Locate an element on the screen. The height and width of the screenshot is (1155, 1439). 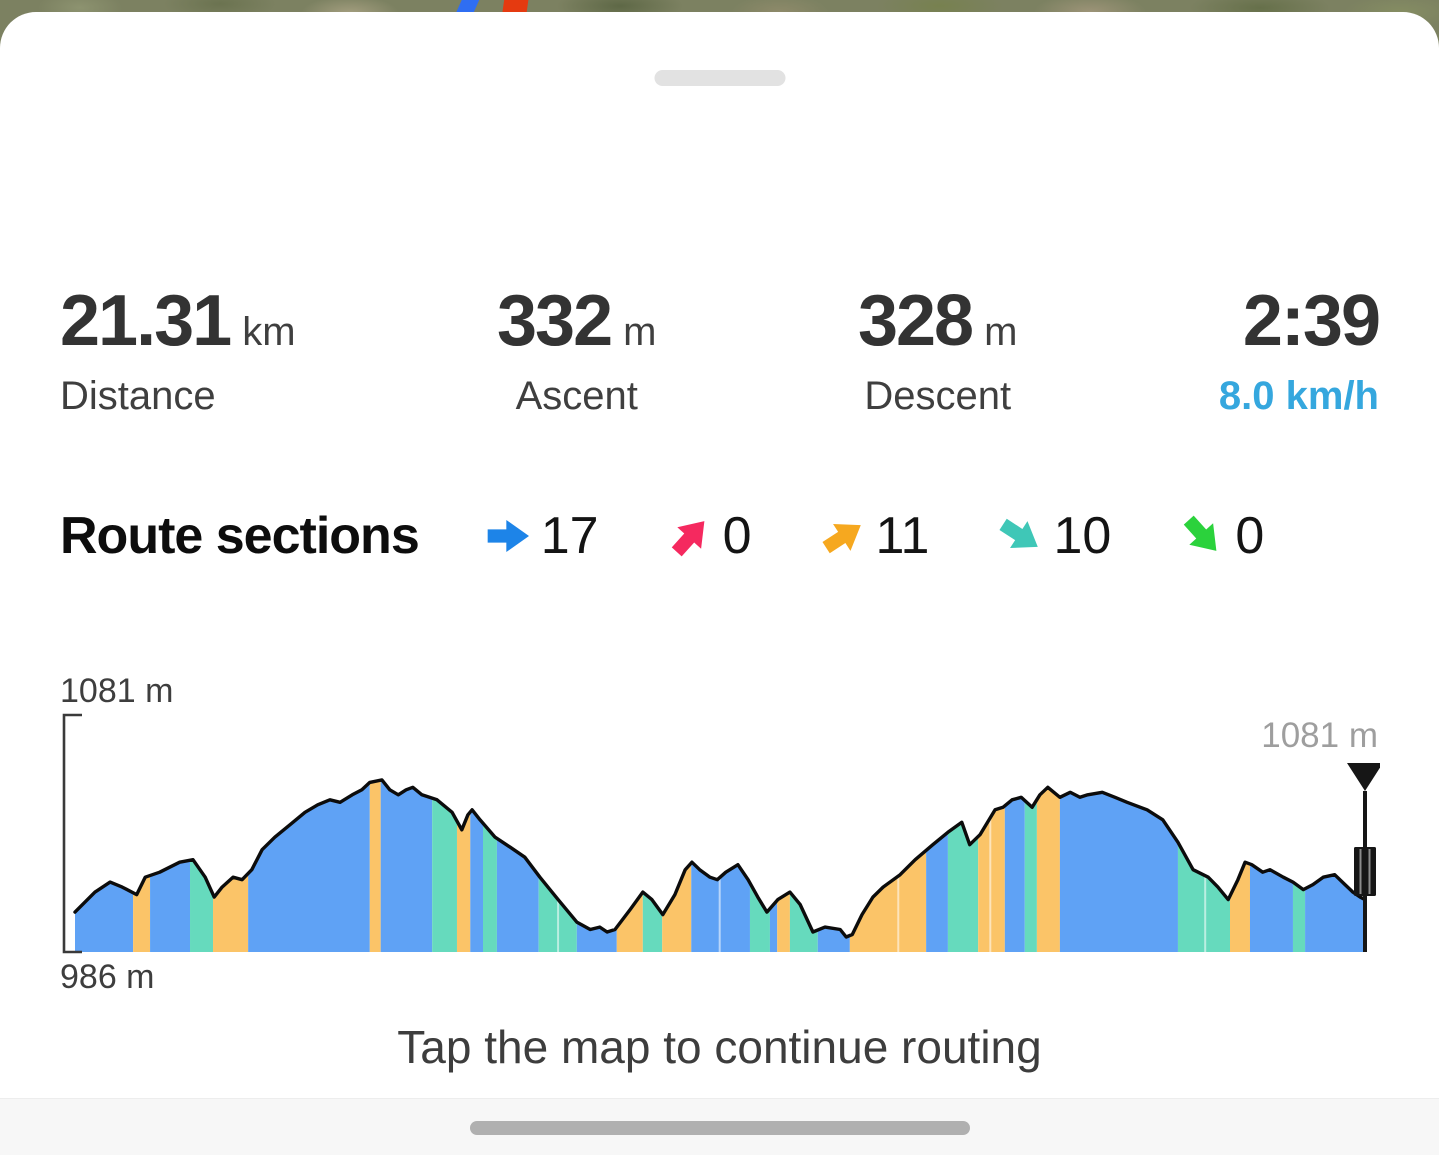
flat-count: 17 is located at coordinates (569, 536).